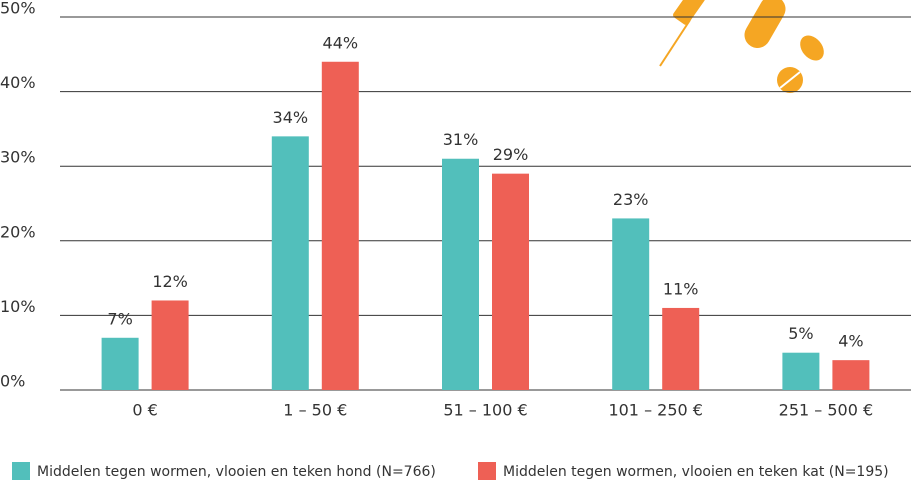 This screenshot has width=911, height=484. I want to click on y-tick-label: 40%, so click(18, 82).